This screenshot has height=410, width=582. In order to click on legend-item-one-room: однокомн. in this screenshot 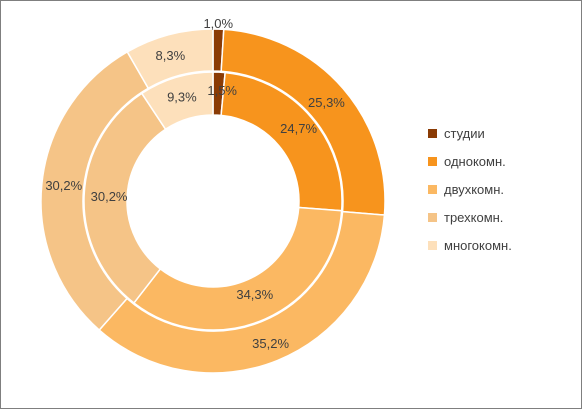, I will do `click(470, 161)`.